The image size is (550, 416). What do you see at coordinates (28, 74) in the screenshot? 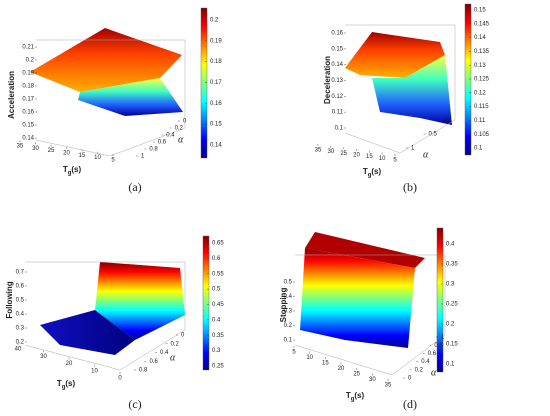
I see `z-tick-label: 0.19` at bounding box center [28, 74].